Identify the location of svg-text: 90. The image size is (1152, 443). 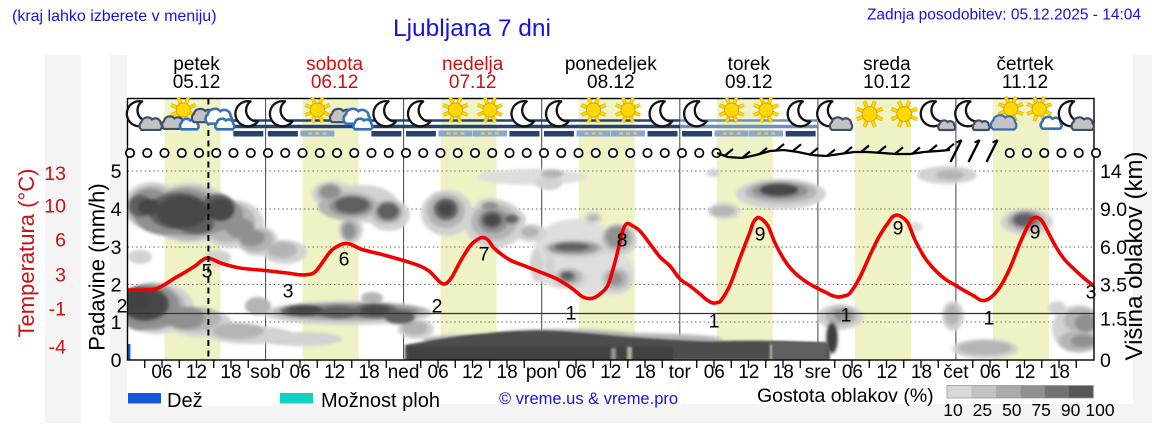
(1071, 410).